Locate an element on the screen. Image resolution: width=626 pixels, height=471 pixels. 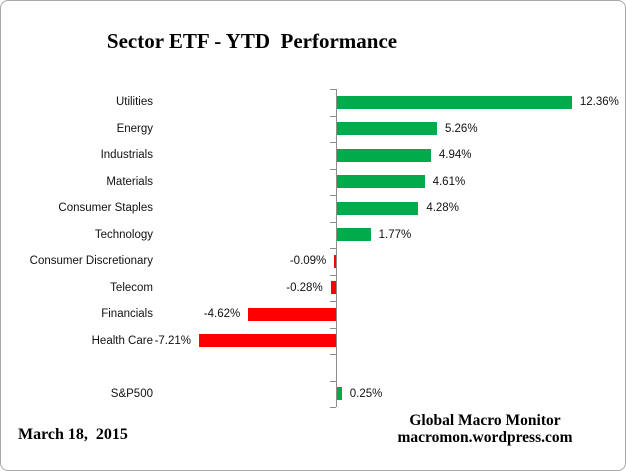
bar-financials is located at coordinates (292, 314).